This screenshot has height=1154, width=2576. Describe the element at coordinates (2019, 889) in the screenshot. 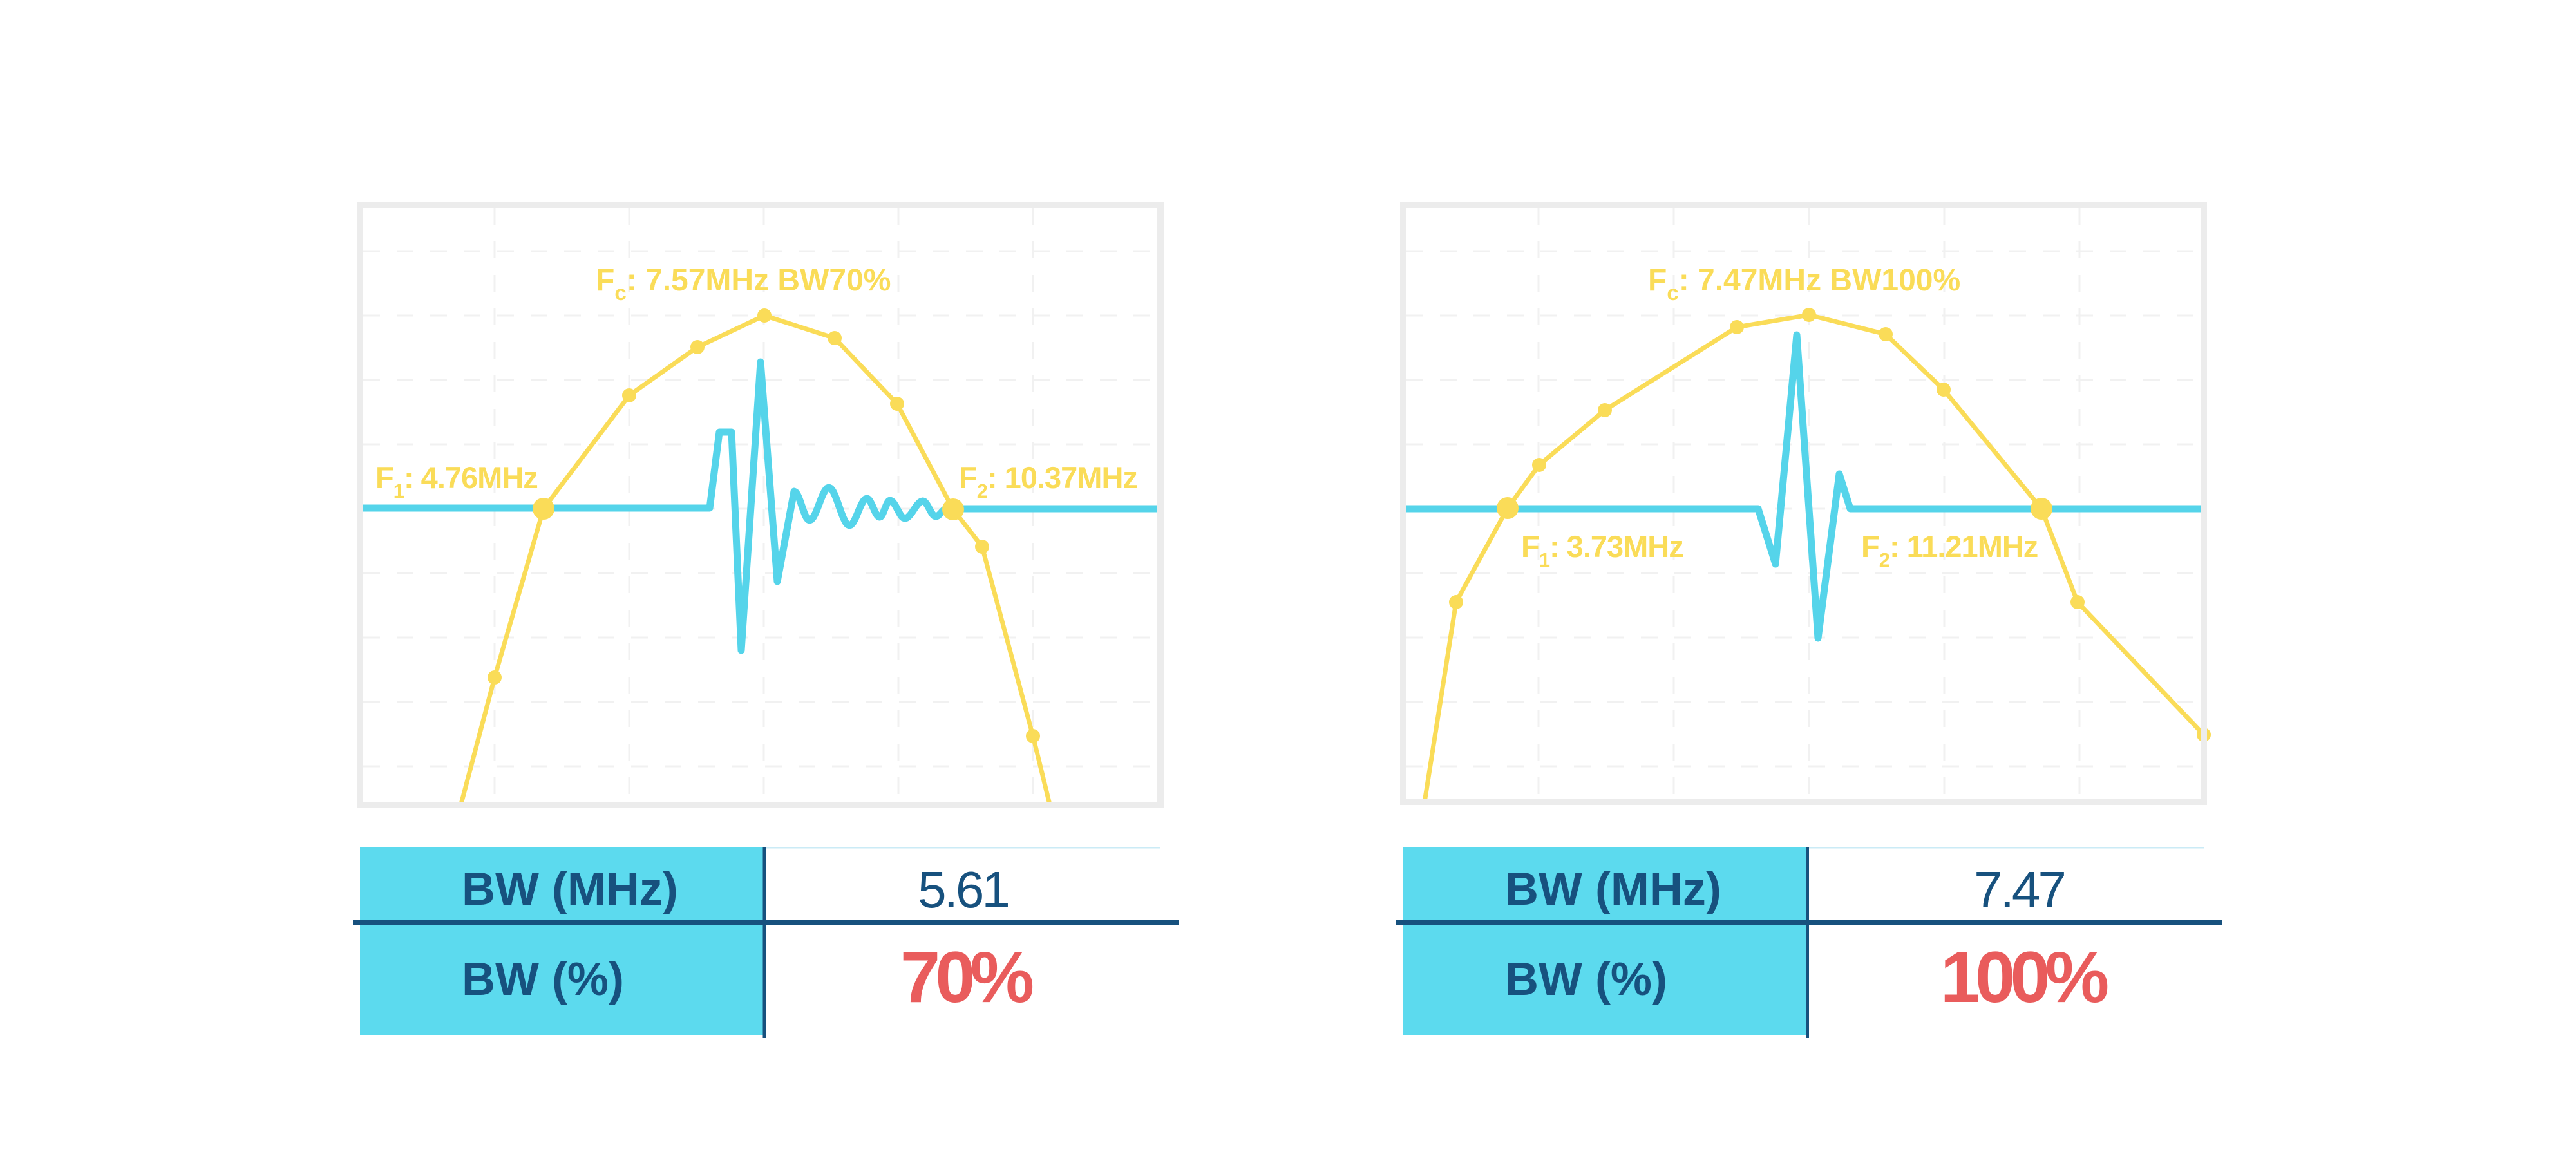

I see `svg-text: 7.47` at that location.